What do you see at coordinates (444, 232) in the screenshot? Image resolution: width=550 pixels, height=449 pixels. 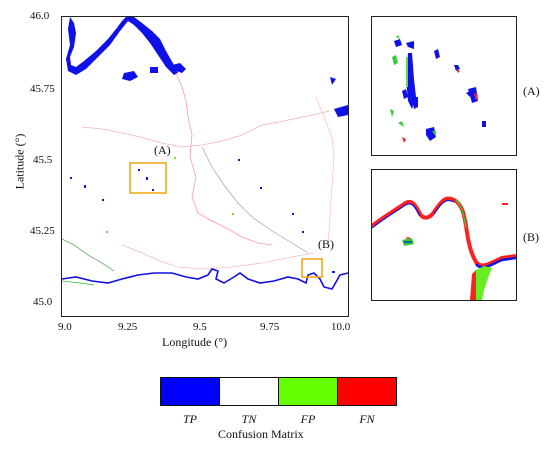 I see `river-b` at bounding box center [444, 232].